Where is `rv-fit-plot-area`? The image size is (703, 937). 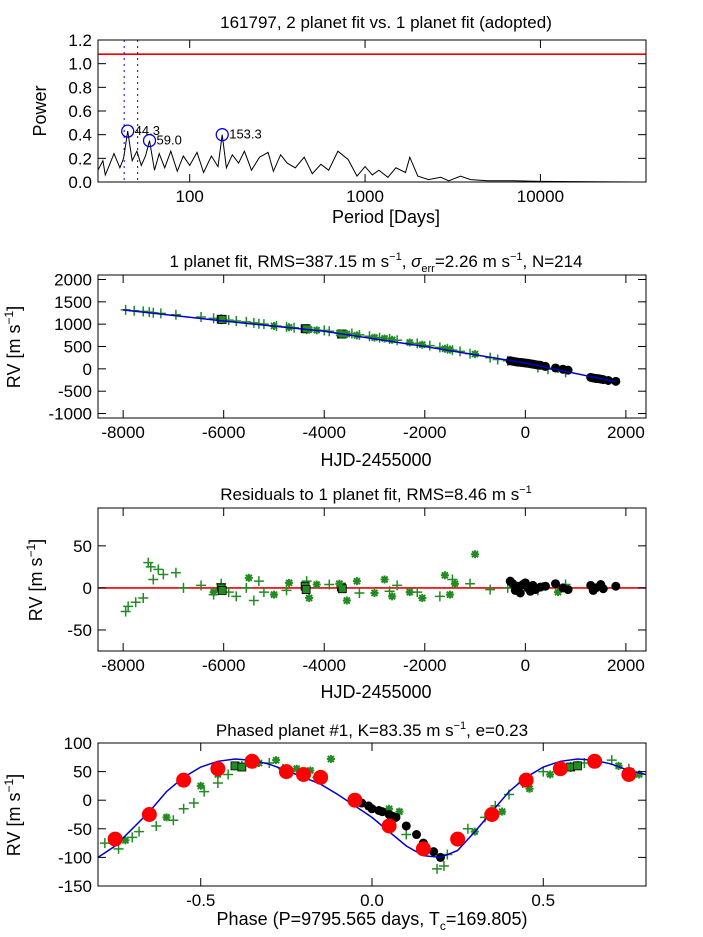 rv-fit-plot-area is located at coordinates (370, 345).